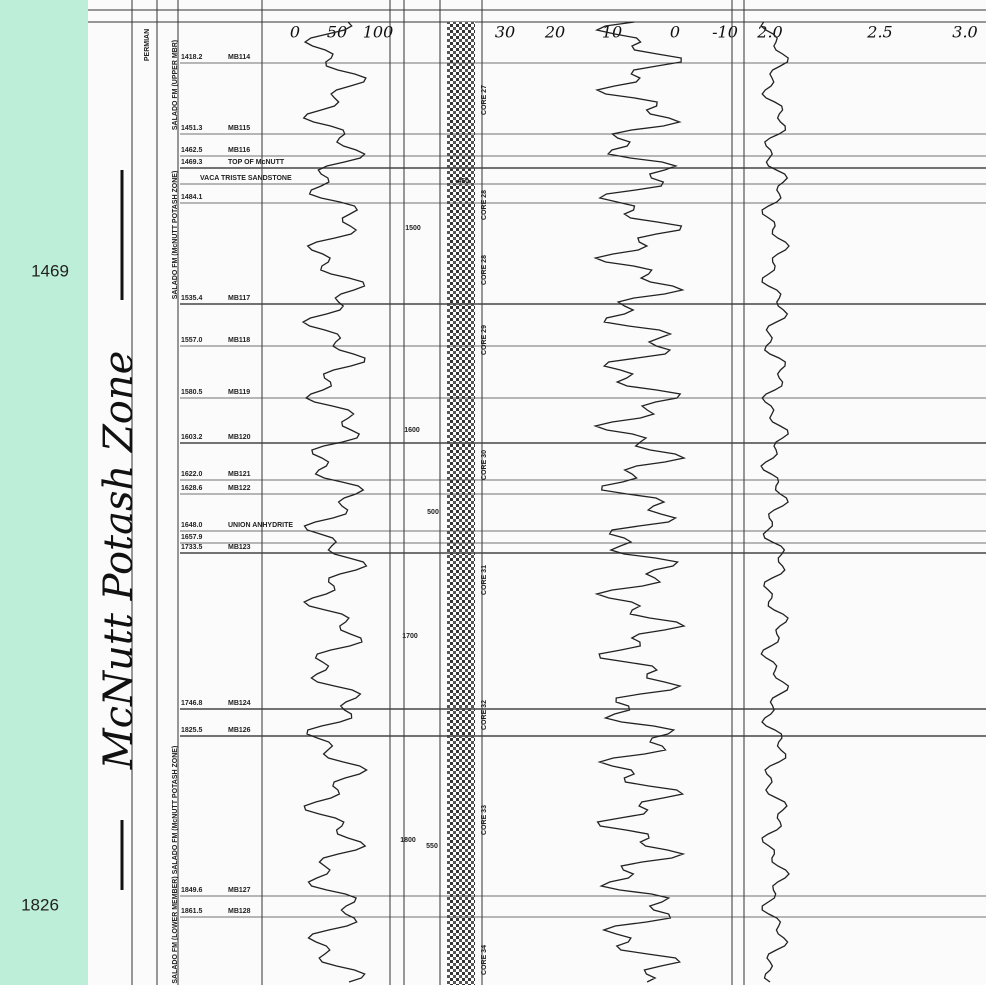 The width and height of the screenshot is (986, 985). I want to click on marker-depth: 1484.1, so click(192, 197).